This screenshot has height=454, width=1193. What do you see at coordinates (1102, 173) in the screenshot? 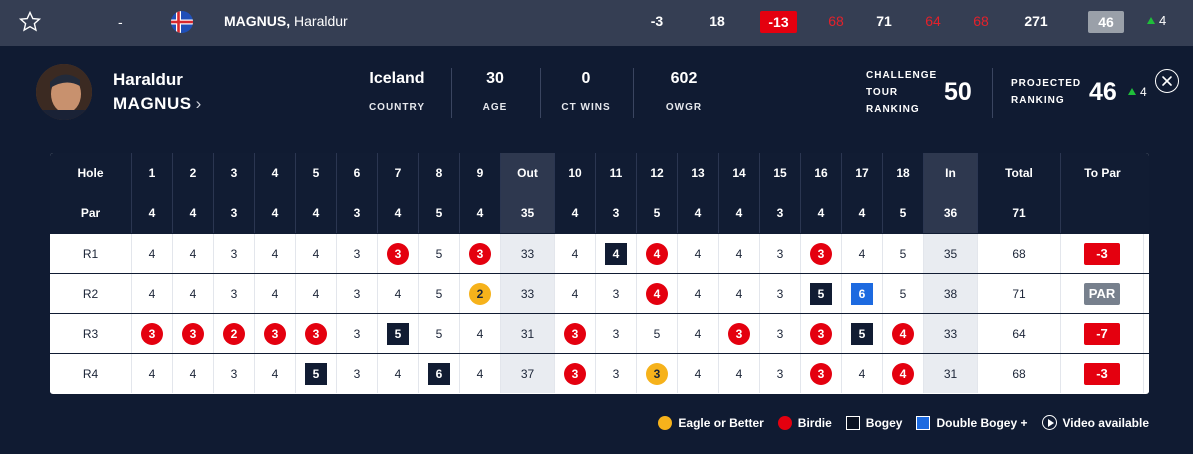
I see `hole-header-cell: To Par` at bounding box center [1102, 173].